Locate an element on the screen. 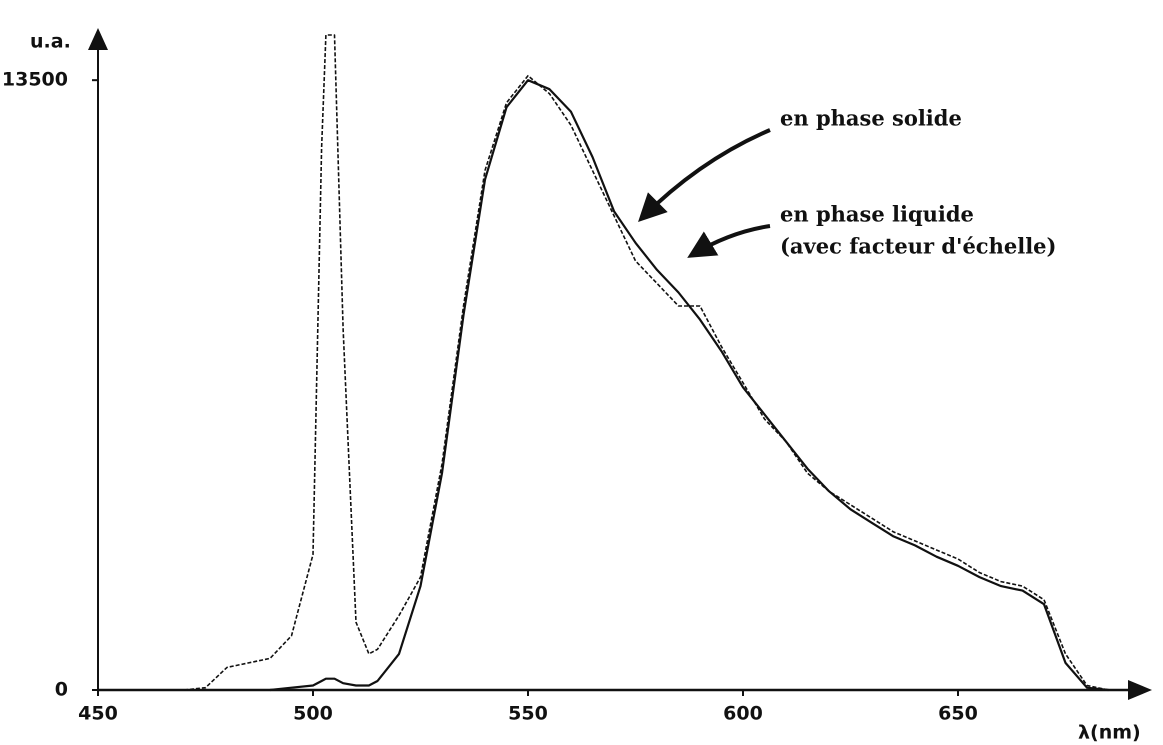  y-tick-label: 0 is located at coordinates (61, 690).